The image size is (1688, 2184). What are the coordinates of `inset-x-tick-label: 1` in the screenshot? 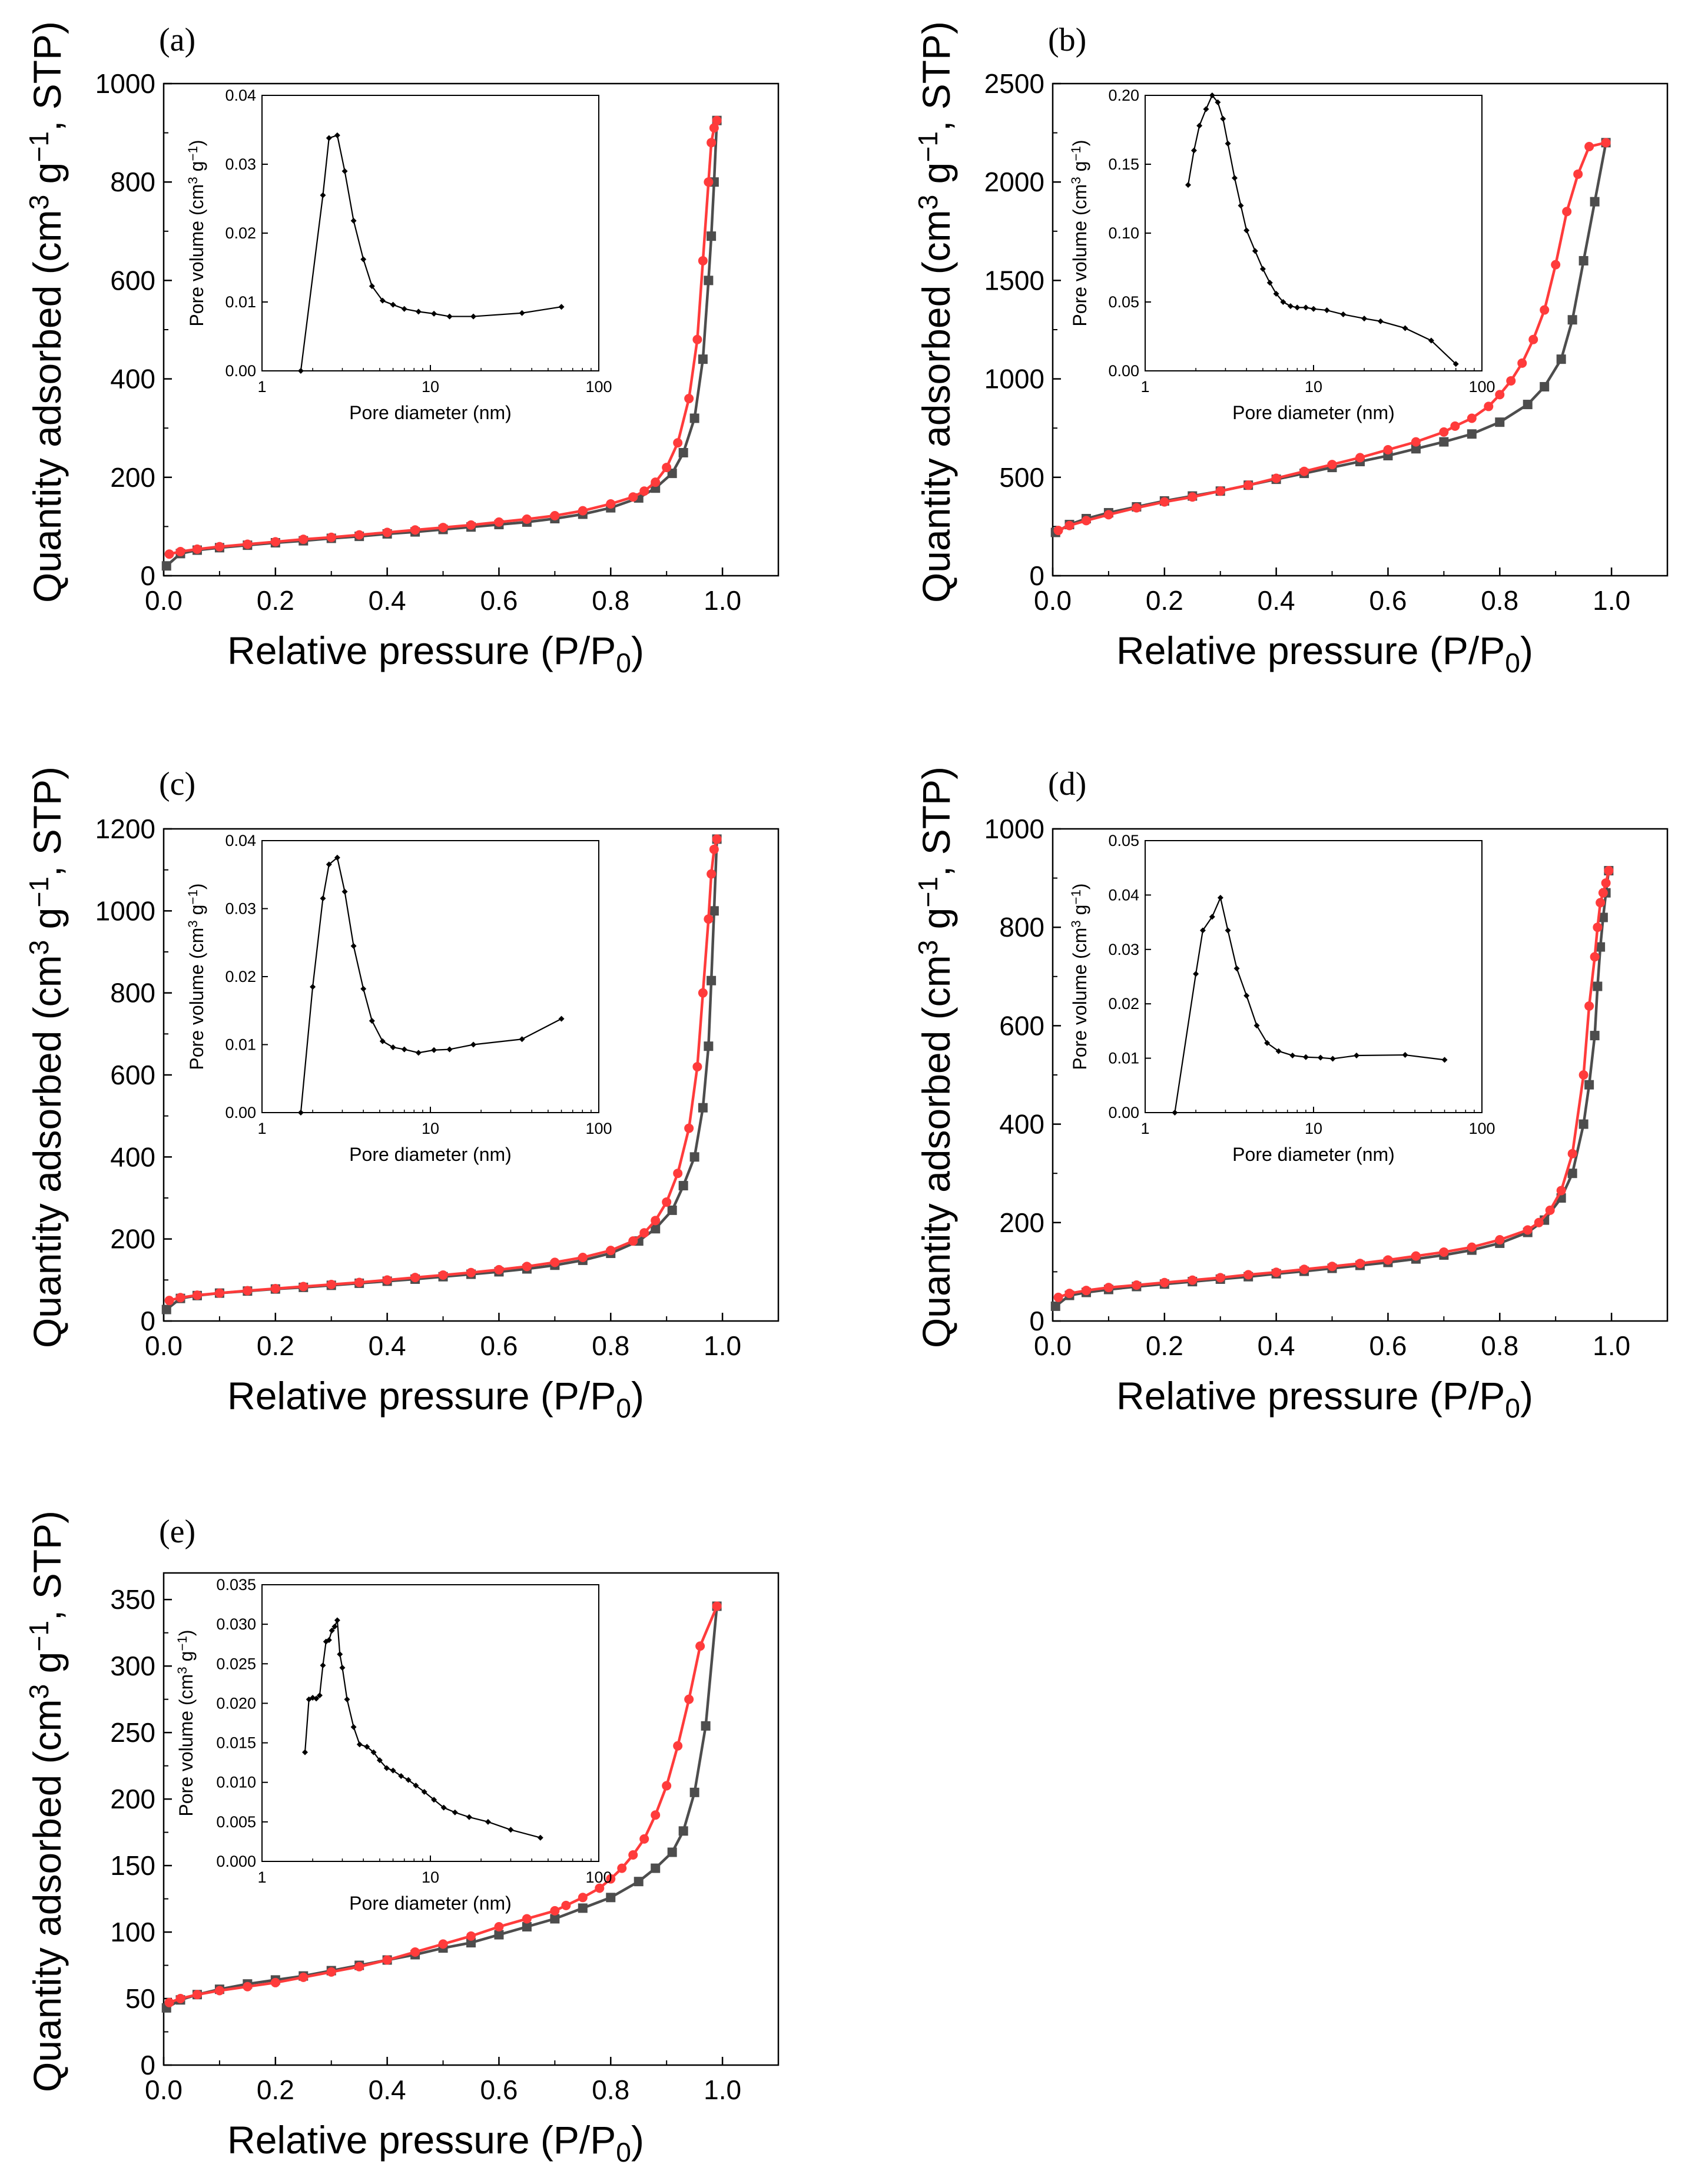 It's located at (262, 1877).